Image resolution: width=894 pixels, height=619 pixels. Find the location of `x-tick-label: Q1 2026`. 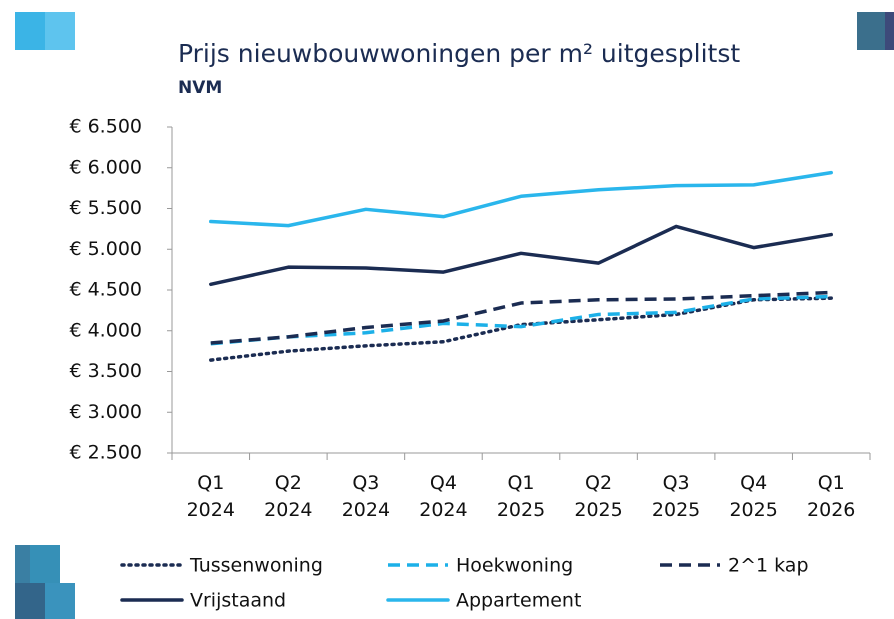

x-tick-label: Q1 2026 is located at coordinates (831, 496).